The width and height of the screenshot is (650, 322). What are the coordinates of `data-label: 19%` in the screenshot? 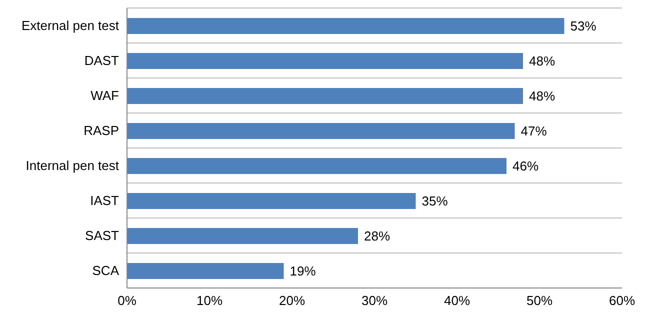 It's located at (303, 271).